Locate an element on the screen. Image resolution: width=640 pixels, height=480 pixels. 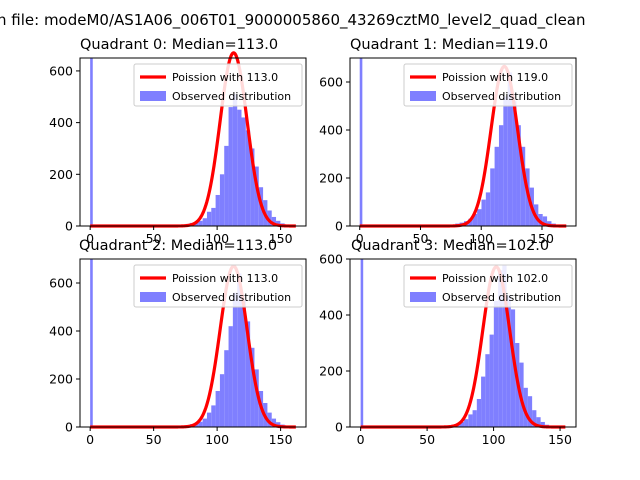
panel-title: Quadrant 1: Median=119.0 is located at coordinates (449, 45).